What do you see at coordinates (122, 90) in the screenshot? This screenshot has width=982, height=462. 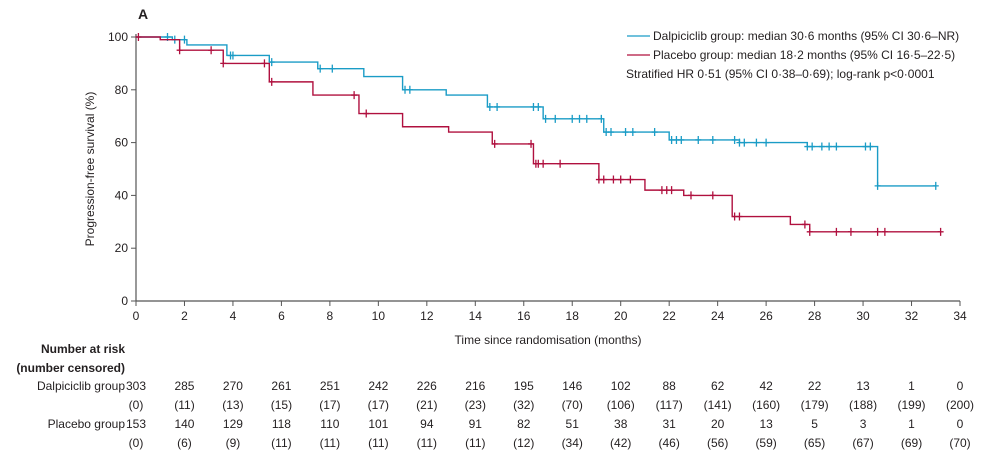 I see `y-tick-label: 80` at bounding box center [122, 90].